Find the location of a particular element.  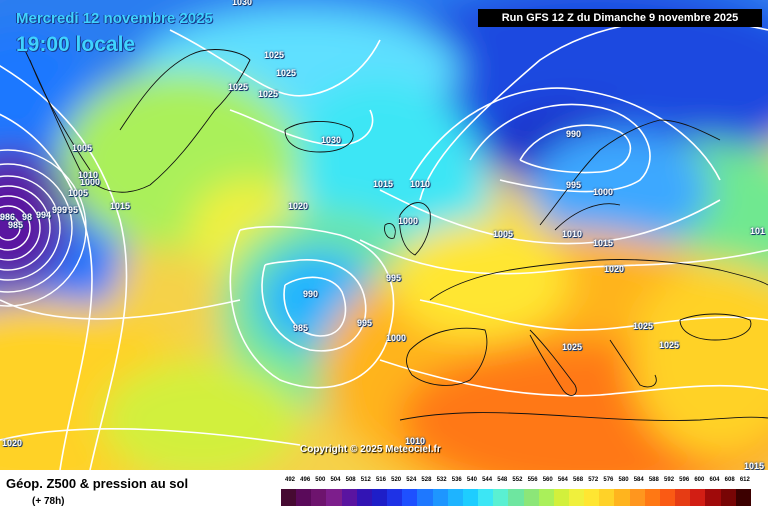

legend-tick: 556 is located at coordinates (532, 480).